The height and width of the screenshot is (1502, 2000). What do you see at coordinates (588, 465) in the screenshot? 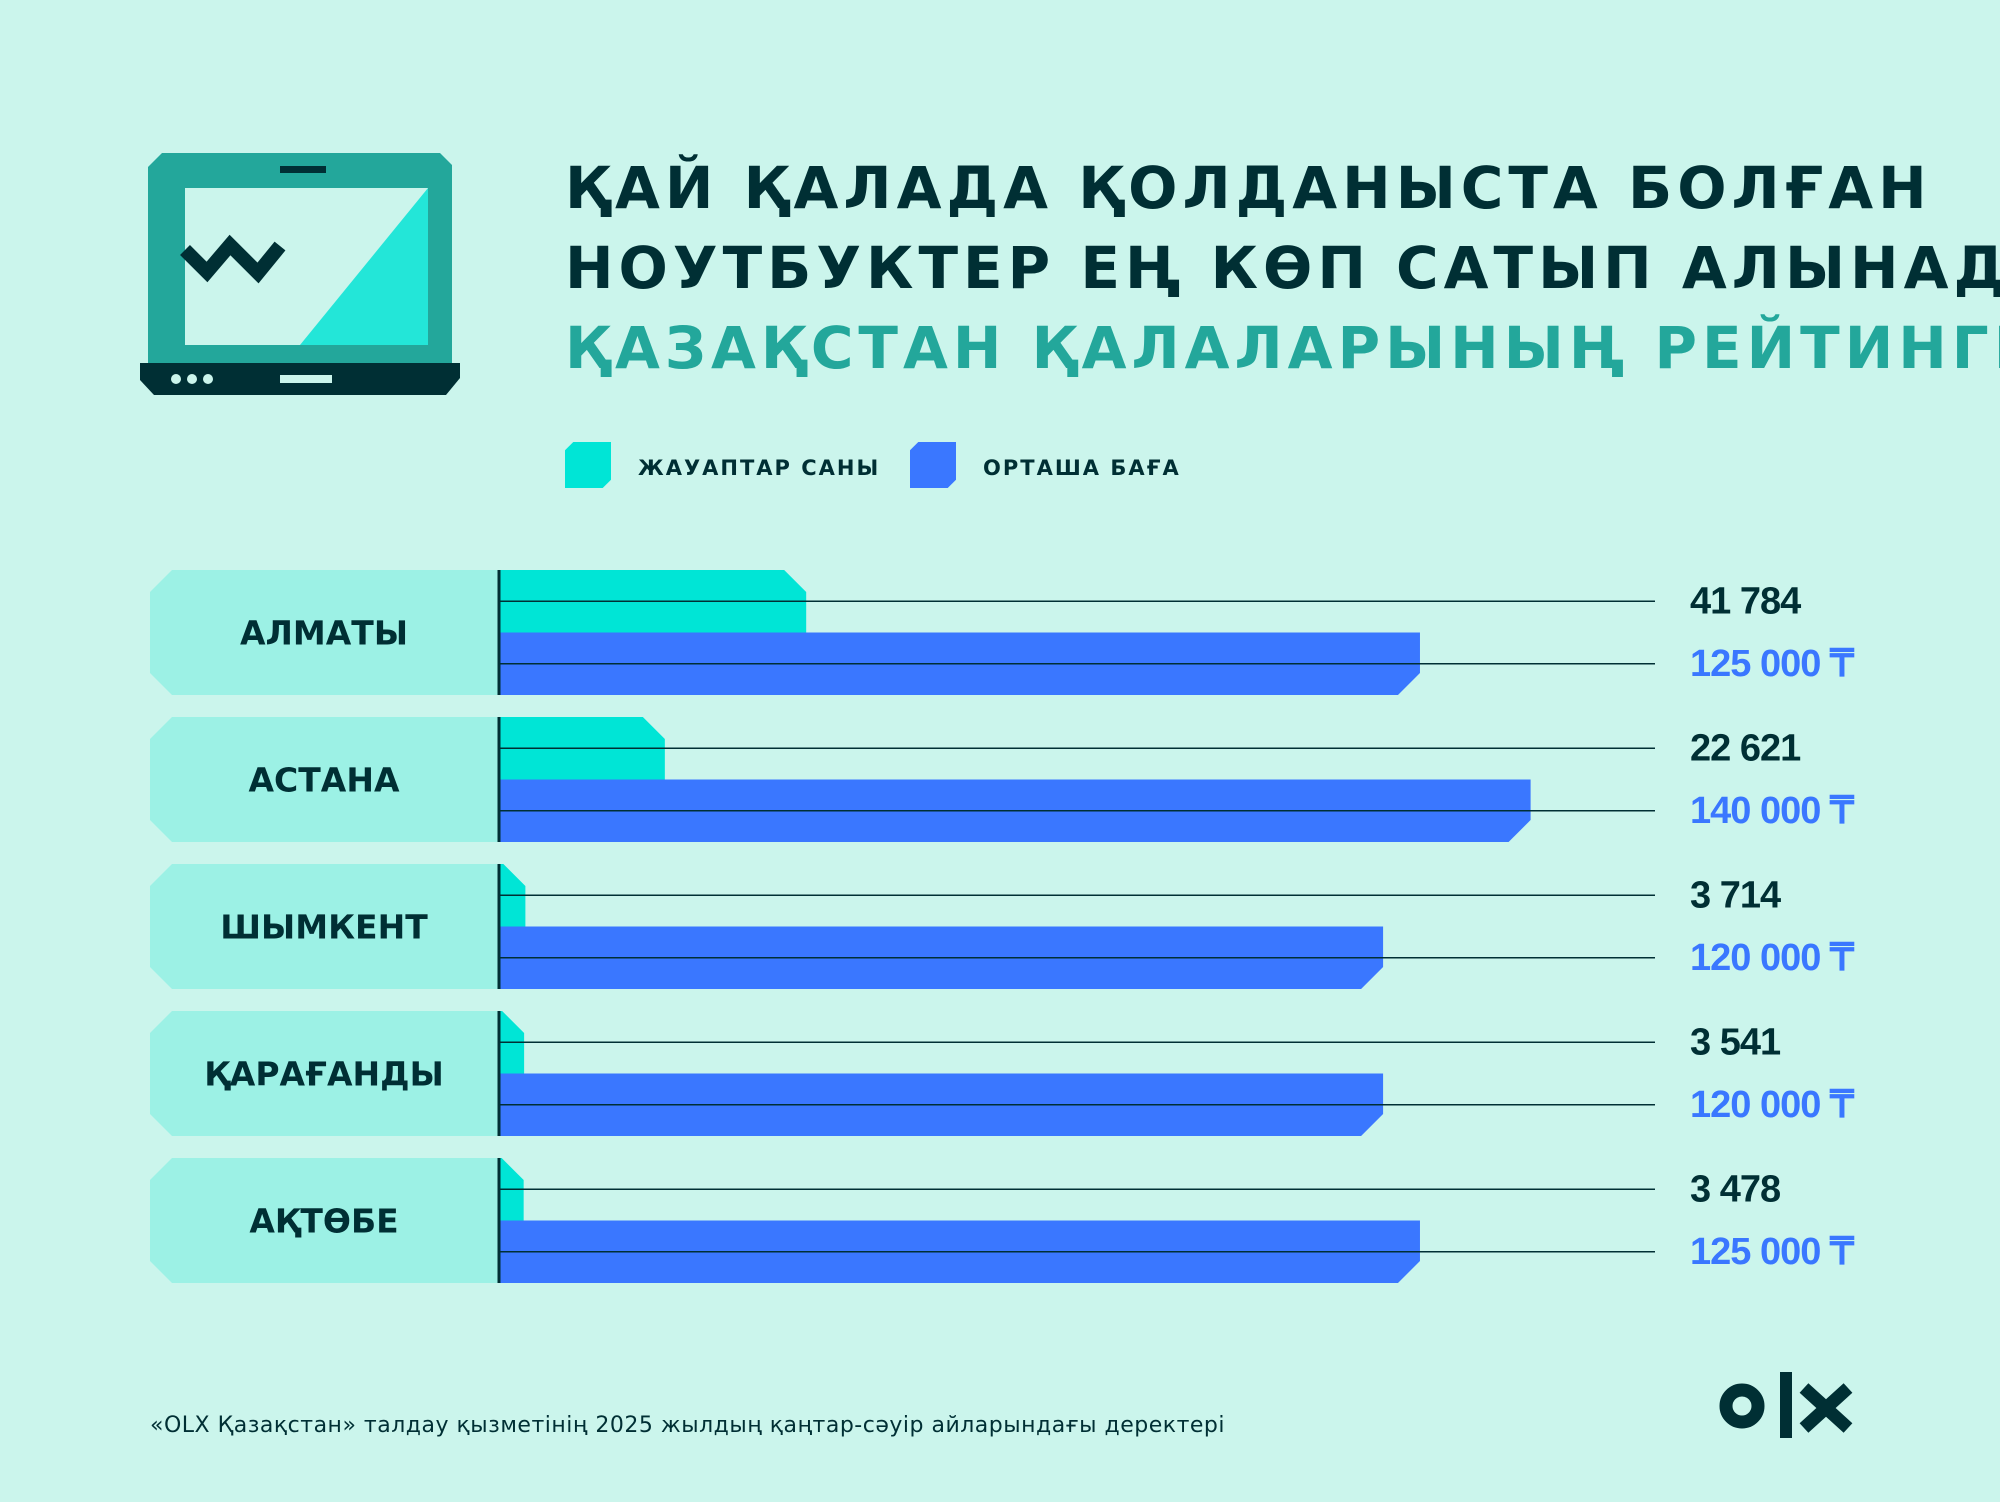
I see `legend-swatch-responses` at bounding box center [588, 465].